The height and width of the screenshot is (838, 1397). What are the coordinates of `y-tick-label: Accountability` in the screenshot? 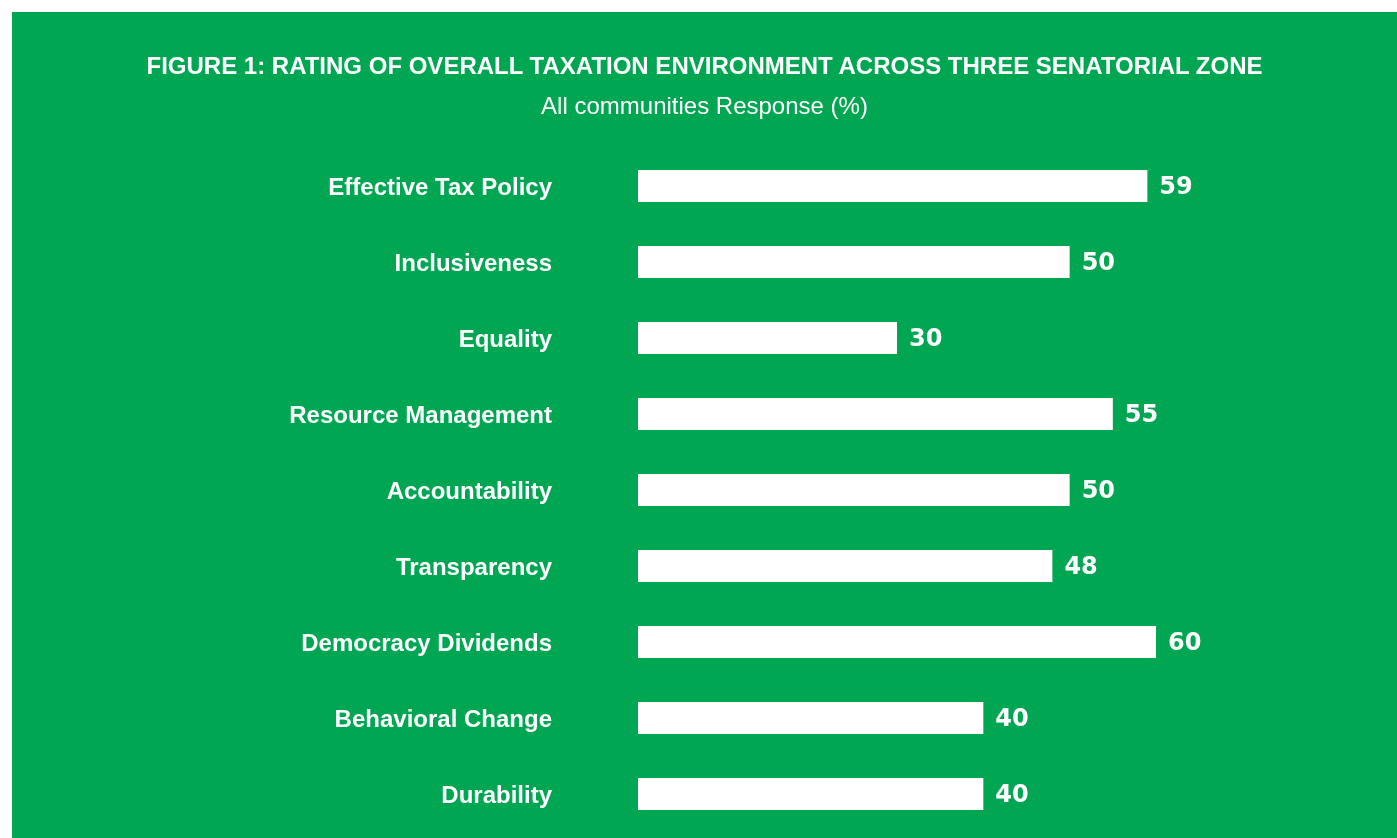 It's located at (469, 490).